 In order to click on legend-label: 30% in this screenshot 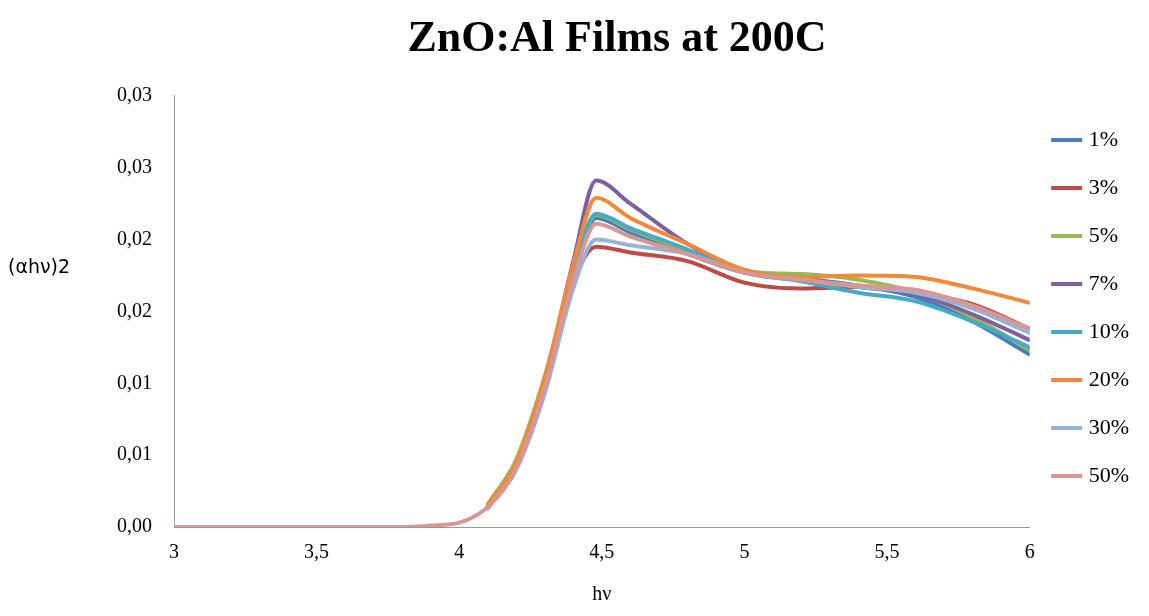, I will do `click(1108, 426)`.